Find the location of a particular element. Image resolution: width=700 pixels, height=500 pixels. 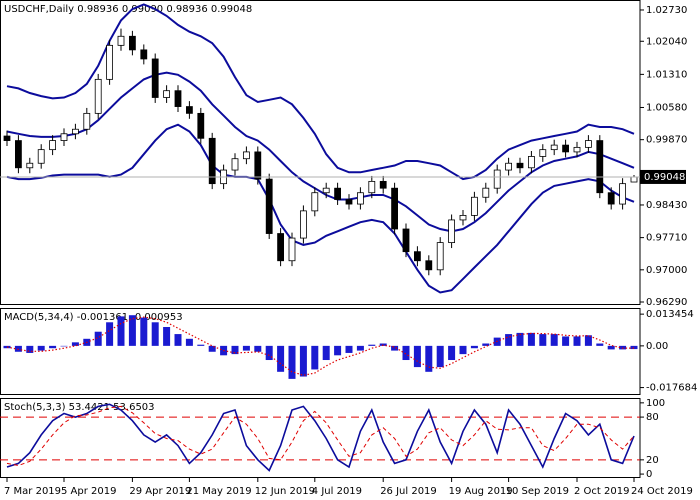

y-tick-label: 0.96290 is located at coordinates (666, 302).